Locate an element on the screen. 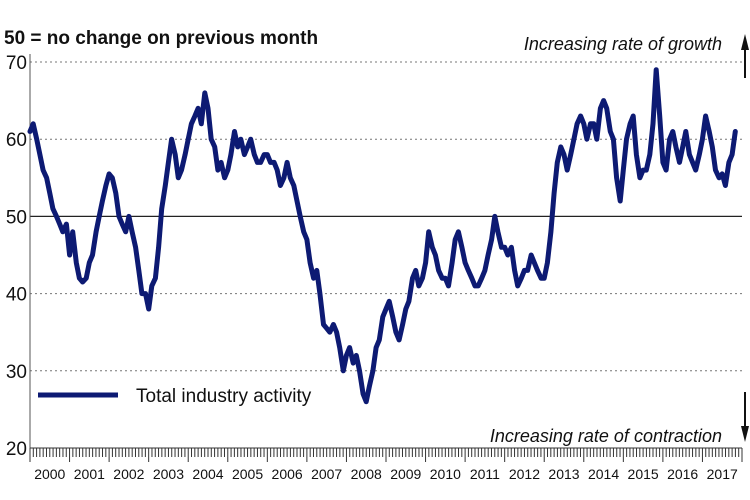 The height and width of the screenshot is (500, 750). x-tick-label: 2005 is located at coordinates (247, 474).